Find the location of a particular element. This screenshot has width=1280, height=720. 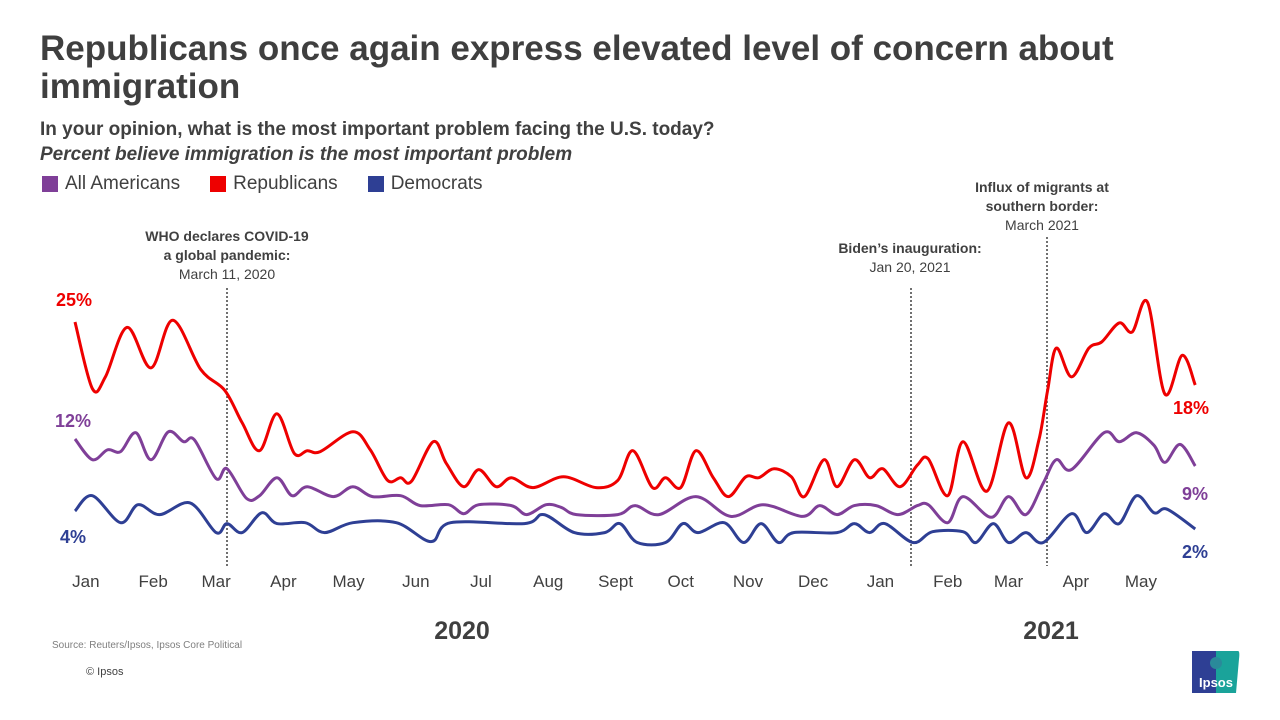

x-tick-label: Jul is located at coordinates (481, 581).